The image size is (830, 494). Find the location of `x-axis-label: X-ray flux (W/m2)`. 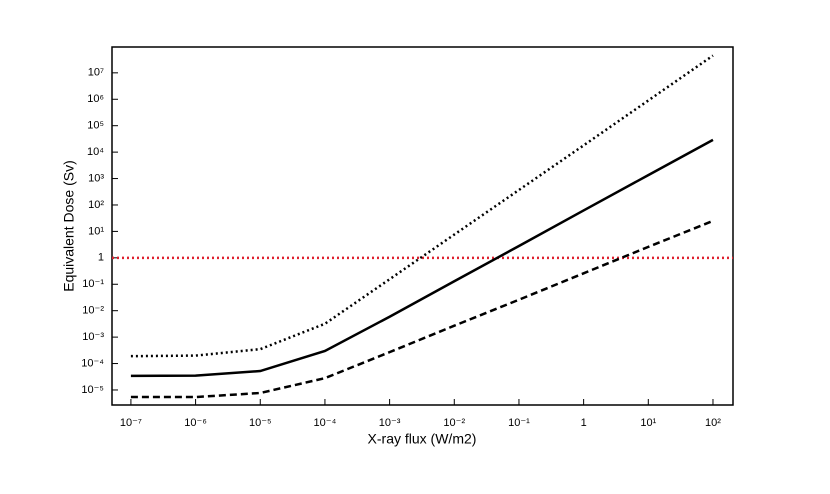

x-axis-label: X-ray flux (W/m2) is located at coordinates (422, 439).